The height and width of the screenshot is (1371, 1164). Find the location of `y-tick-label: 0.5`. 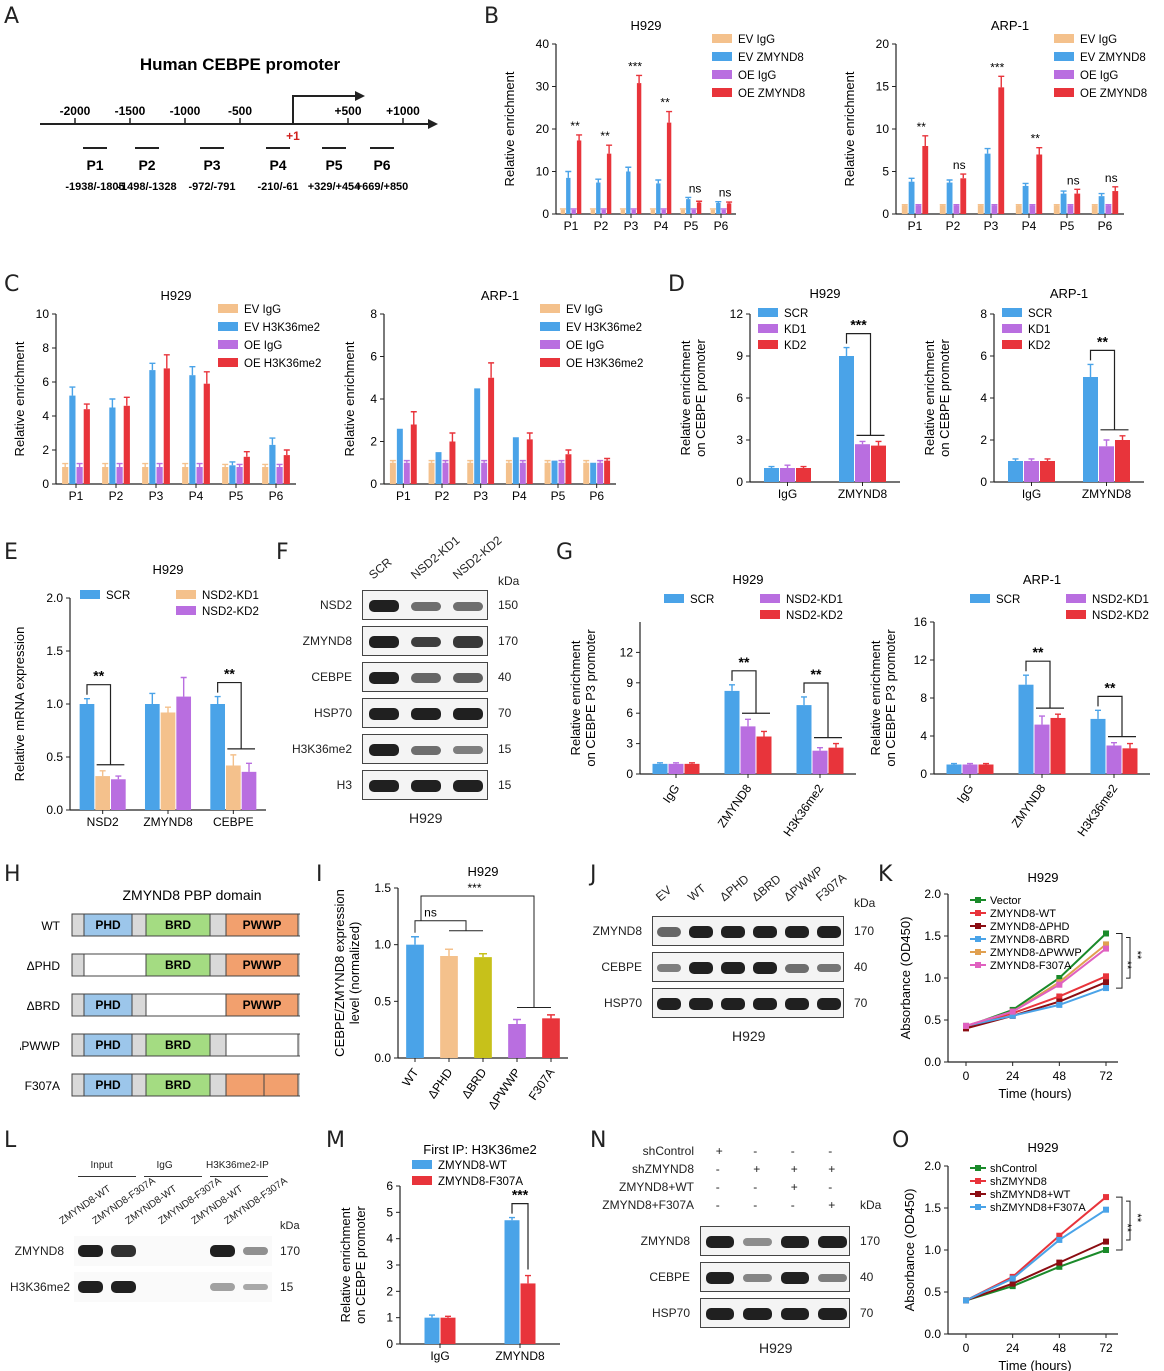

y-tick-label: 0.5 is located at coordinates (382, 1001).